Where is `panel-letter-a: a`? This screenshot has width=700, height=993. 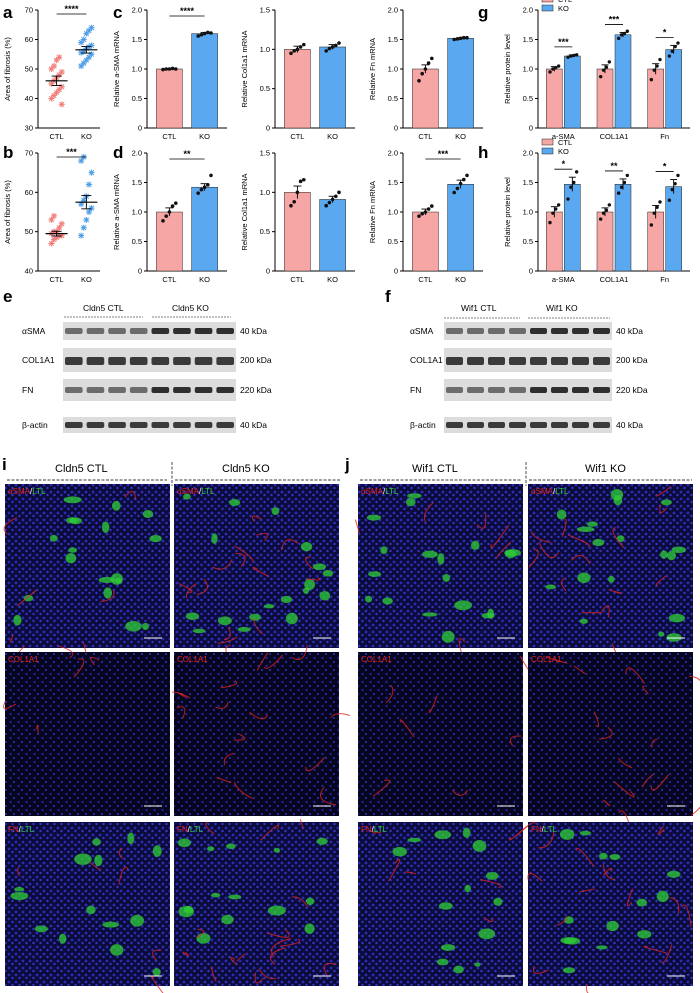 panel-letter-a: a is located at coordinates (8, 12).